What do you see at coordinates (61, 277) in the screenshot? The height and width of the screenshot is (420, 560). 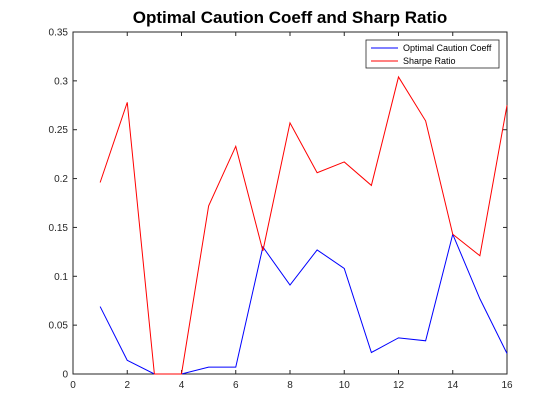 I see `y-tick-label: 0.1` at bounding box center [61, 277].